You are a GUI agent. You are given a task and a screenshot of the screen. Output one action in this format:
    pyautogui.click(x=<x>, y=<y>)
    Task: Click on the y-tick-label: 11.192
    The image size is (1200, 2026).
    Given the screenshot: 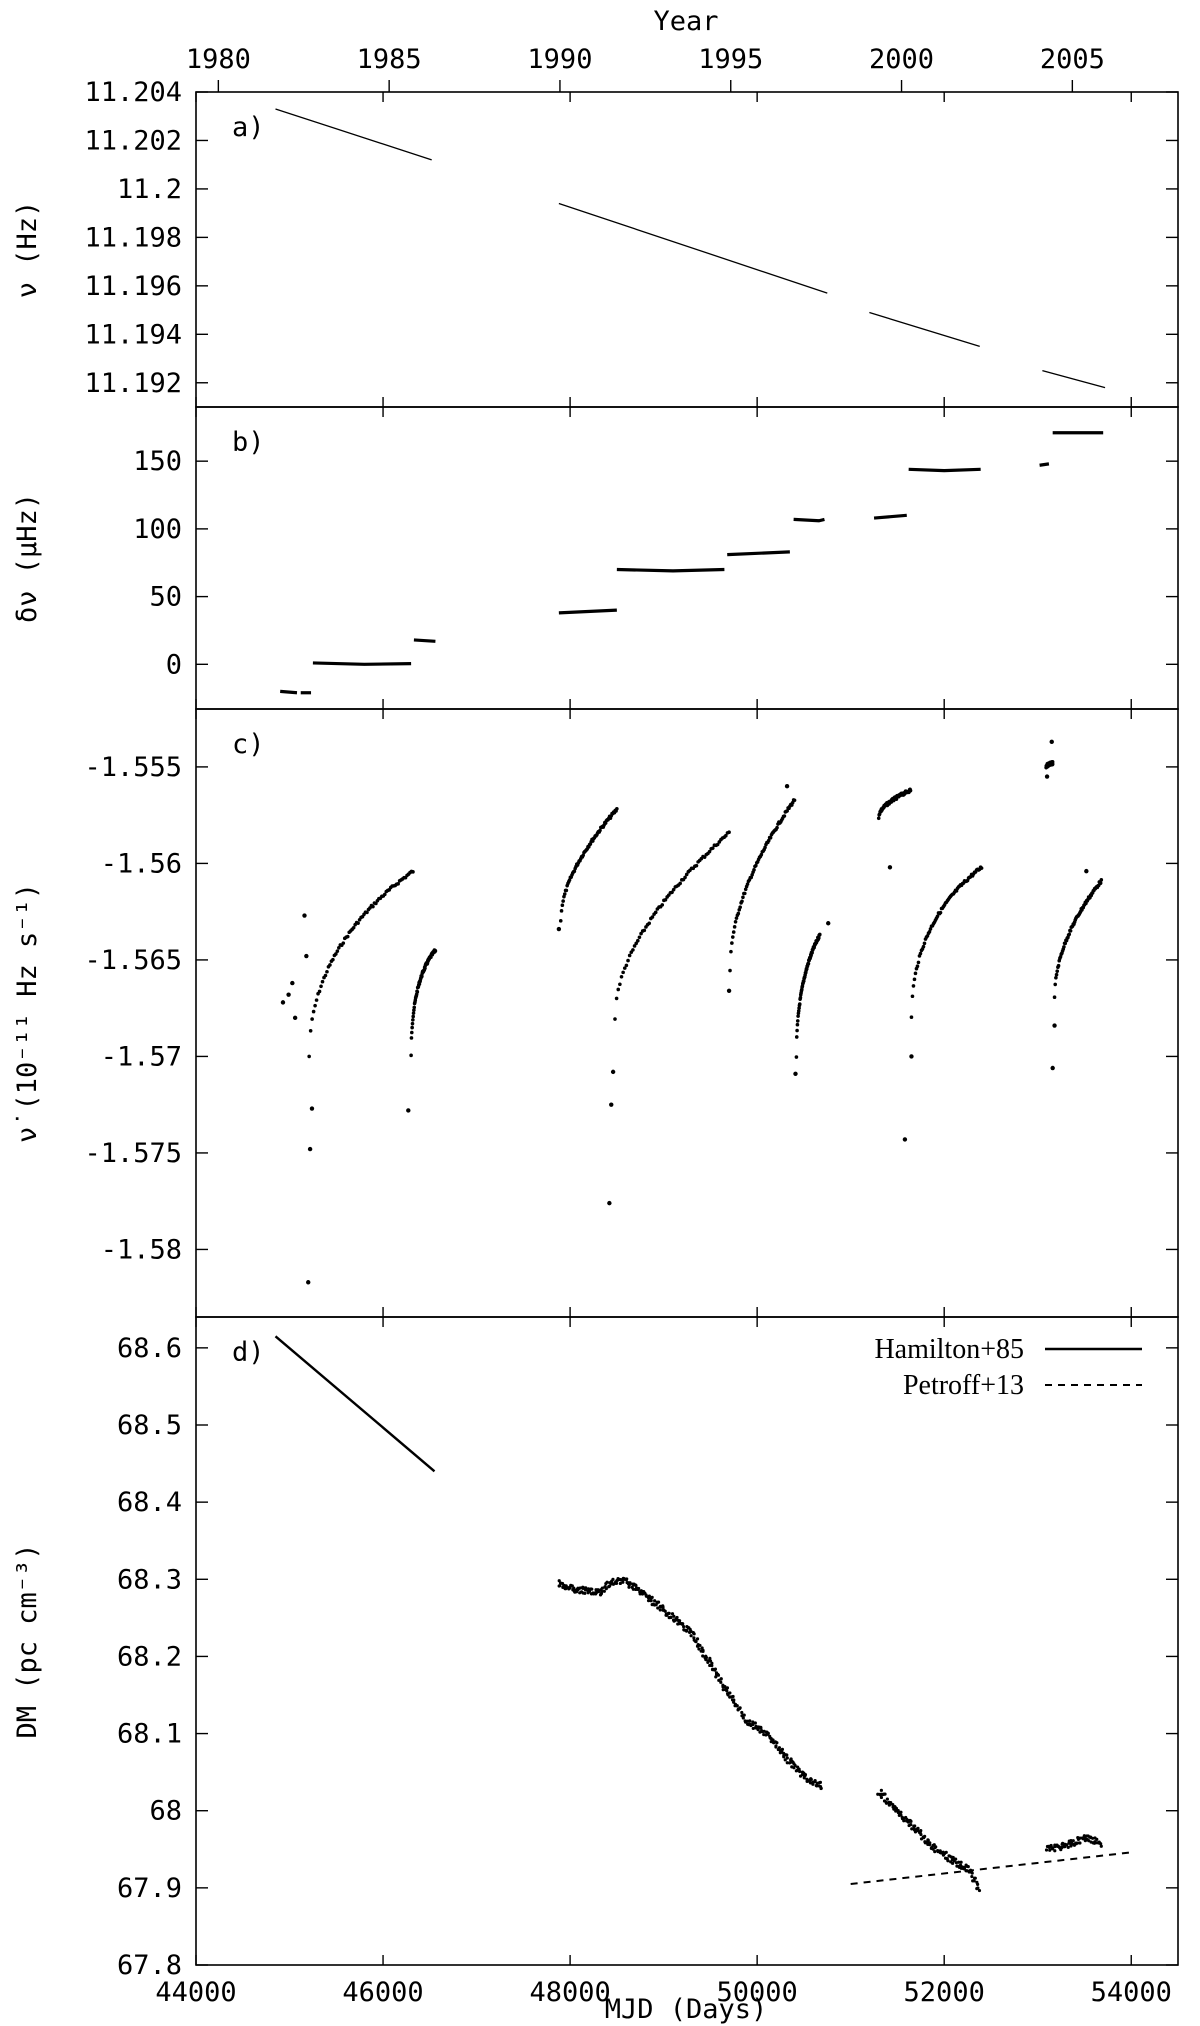 What is the action you would take?
    pyautogui.click(x=133, y=383)
    